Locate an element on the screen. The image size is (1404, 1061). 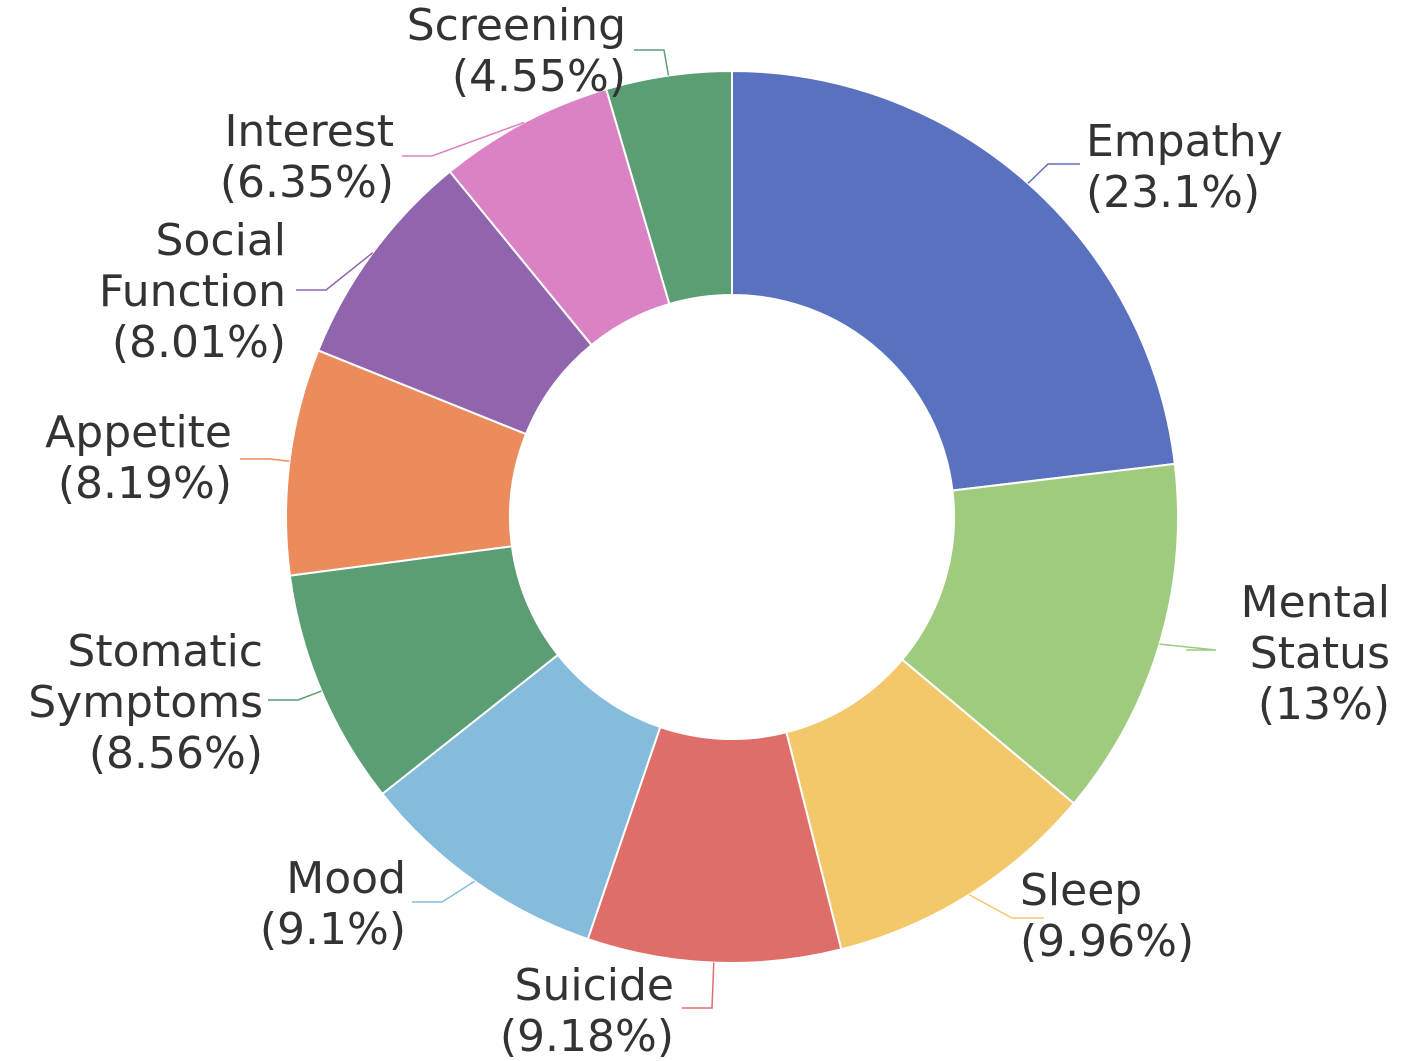
label-name-line: Empathy is located at coordinates (1184, 141).